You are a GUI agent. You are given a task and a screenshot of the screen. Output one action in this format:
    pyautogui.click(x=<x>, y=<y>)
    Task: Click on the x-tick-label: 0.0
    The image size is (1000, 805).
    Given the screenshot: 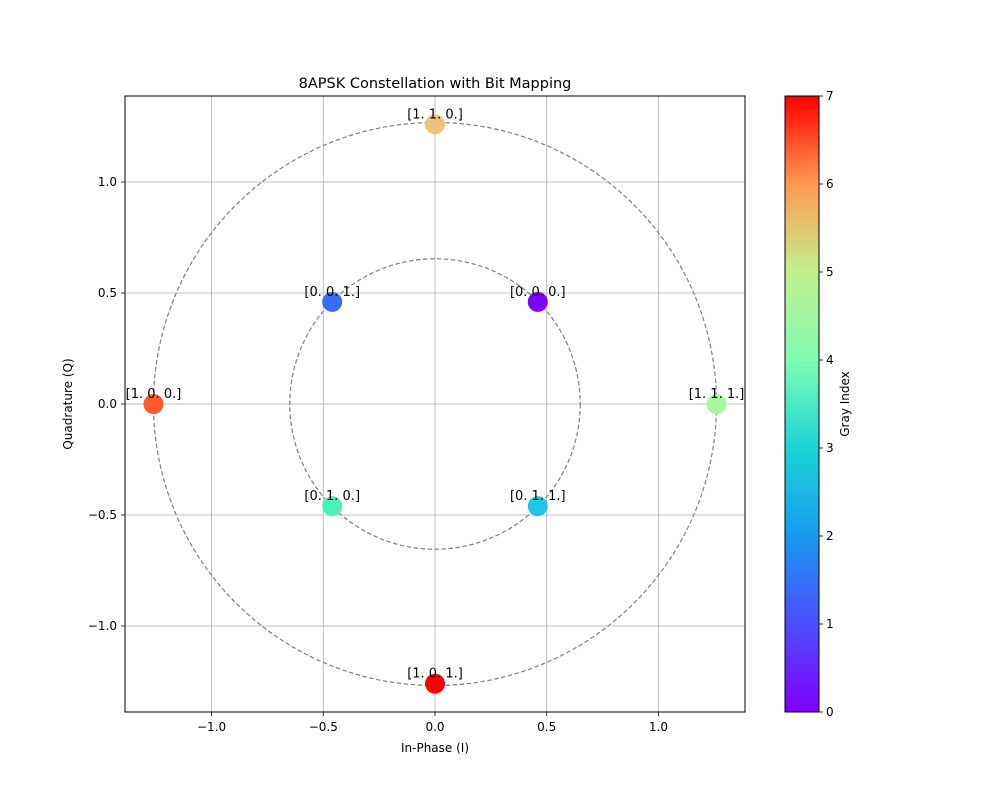 What is the action you would take?
    pyautogui.click(x=434, y=727)
    